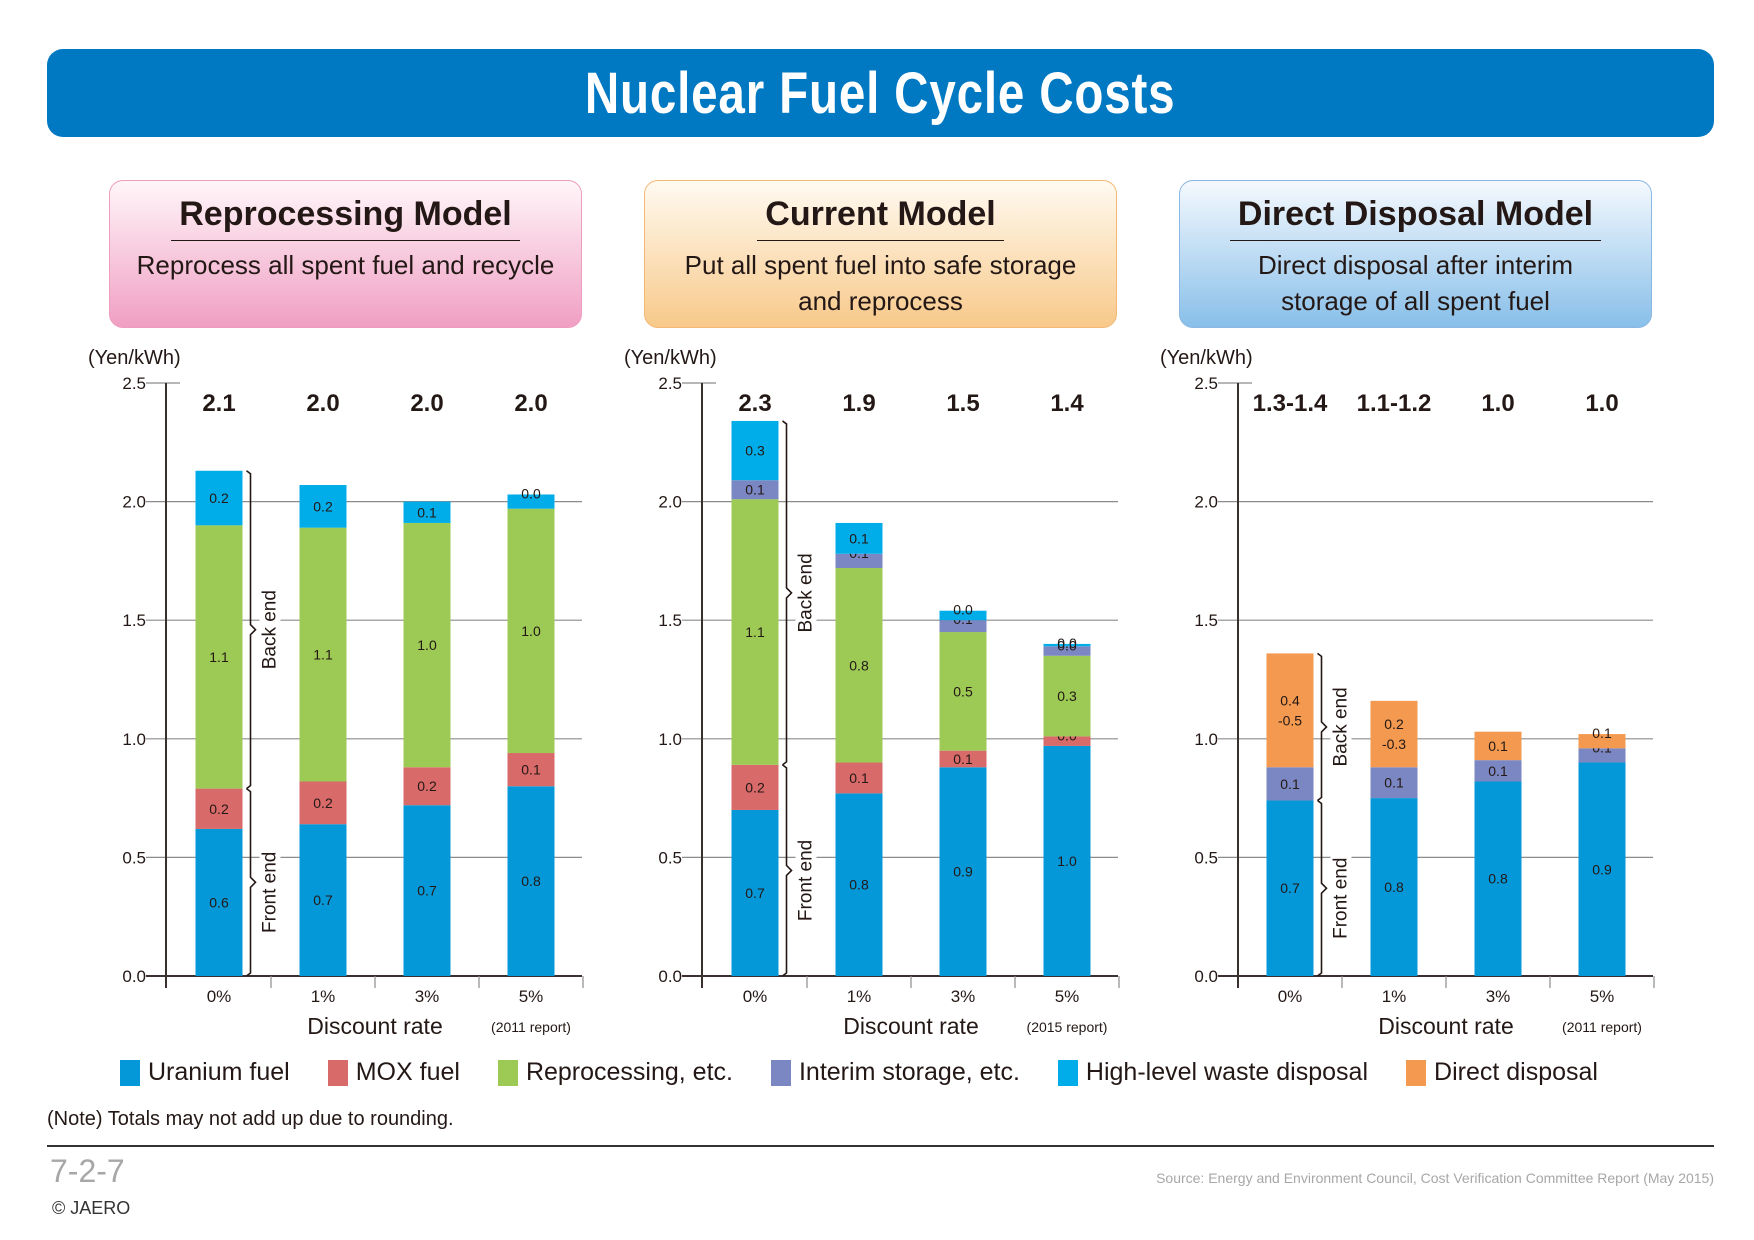 This screenshot has height=1240, width=1754. What do you see at coordinates (218, 403) in the screenshot?
I see `bar-total-label: 2.1` at bounding box center [218, 403].